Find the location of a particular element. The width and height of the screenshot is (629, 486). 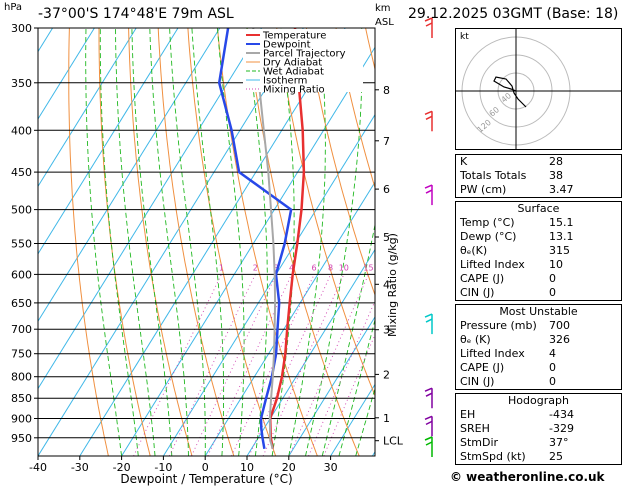

mu-label: CIN (J) is located at coordinates (477, 381).